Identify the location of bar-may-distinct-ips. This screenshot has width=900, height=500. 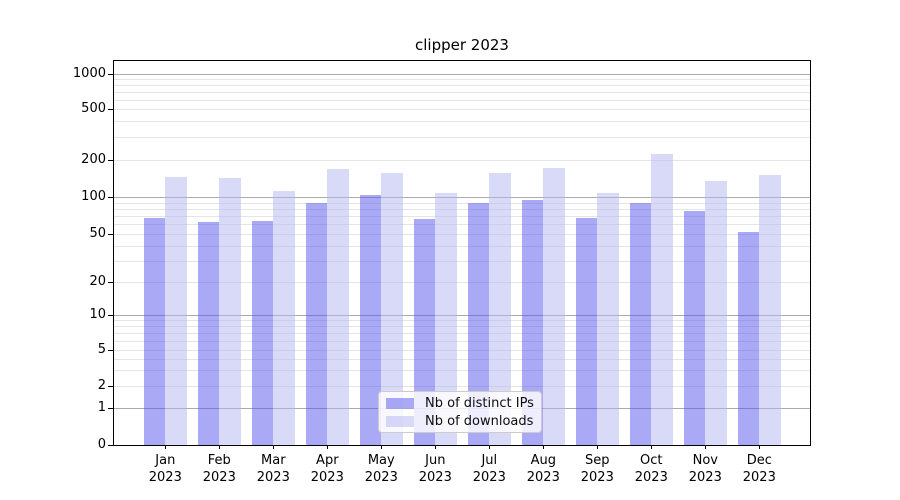
(370, 319).